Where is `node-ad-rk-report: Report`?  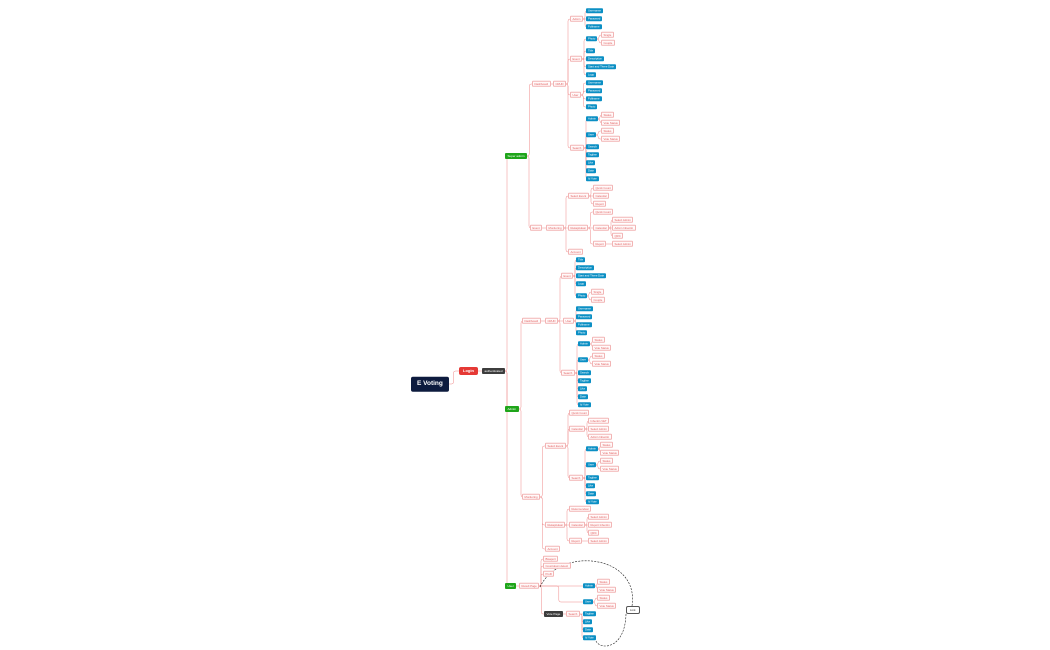 node-ad-rk-report: Report is located at coordinates (576, 541).